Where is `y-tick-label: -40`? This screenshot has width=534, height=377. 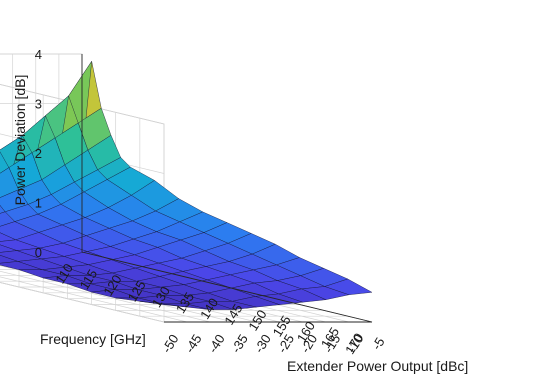 y-tick-label: -40 is located at coordinates (216, 344).